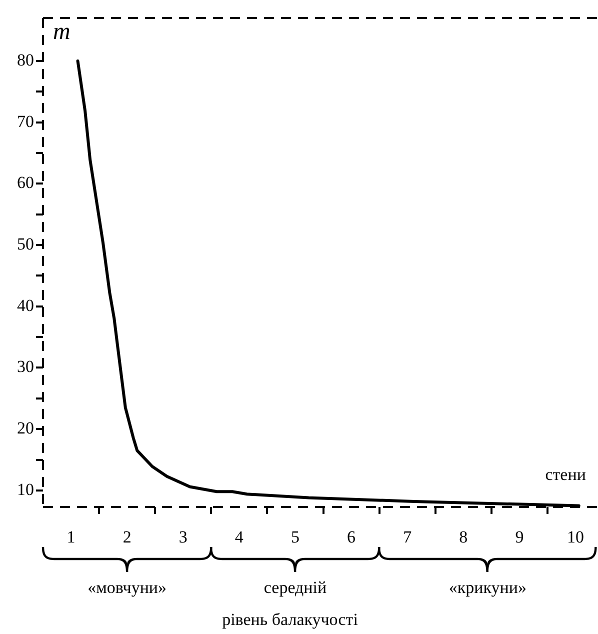 The width and height of the screenshot is (598, 634). Describe the element at coordinates (565, 475) in the screenshot. I see `annotation: стени` at that location.